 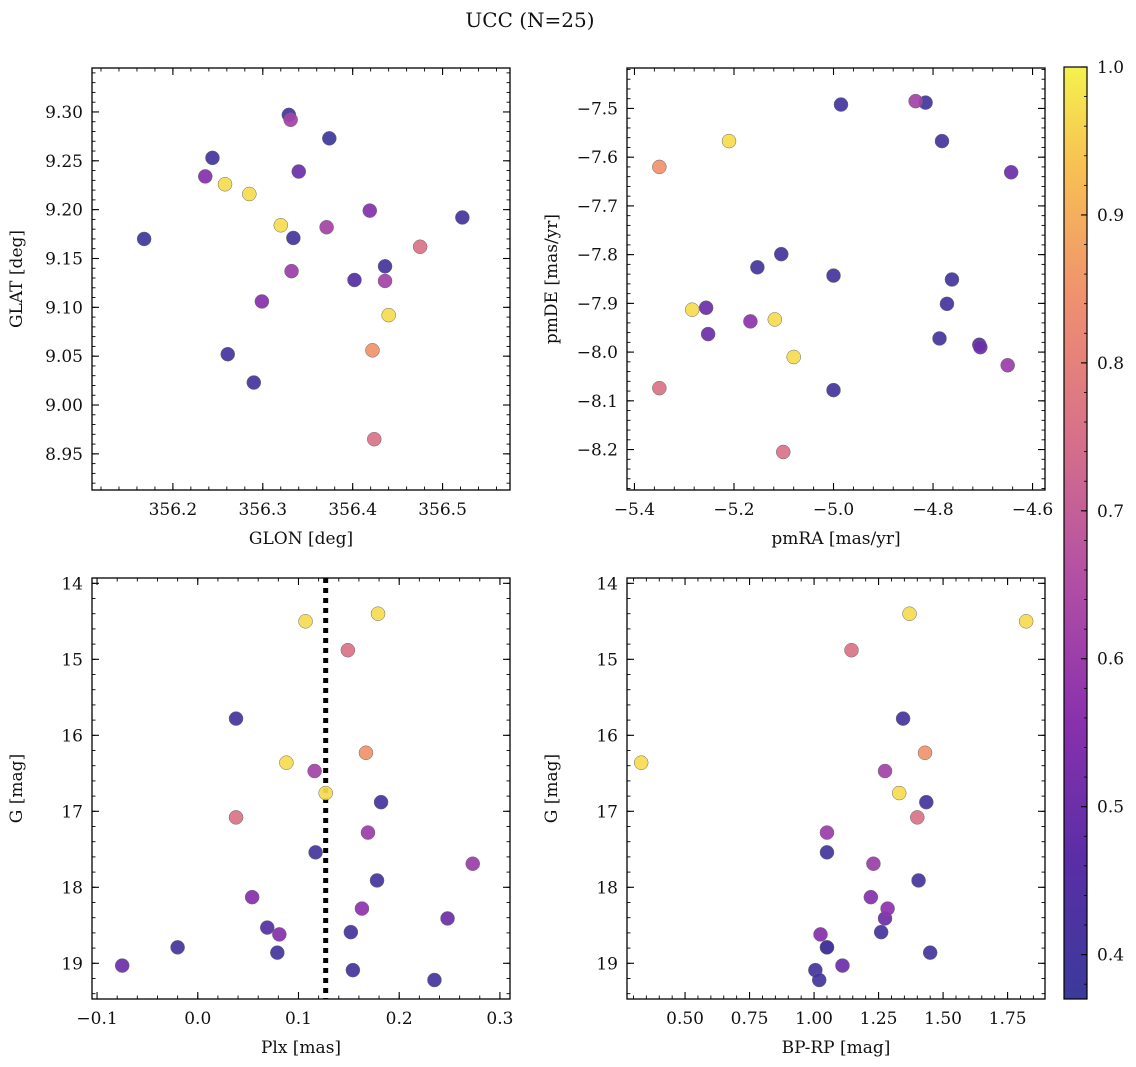 What do you see at coordinates (750, 1019) in the screenshot?
I see `x-tick-label: 0.75` at bounding box center [750, 1019].